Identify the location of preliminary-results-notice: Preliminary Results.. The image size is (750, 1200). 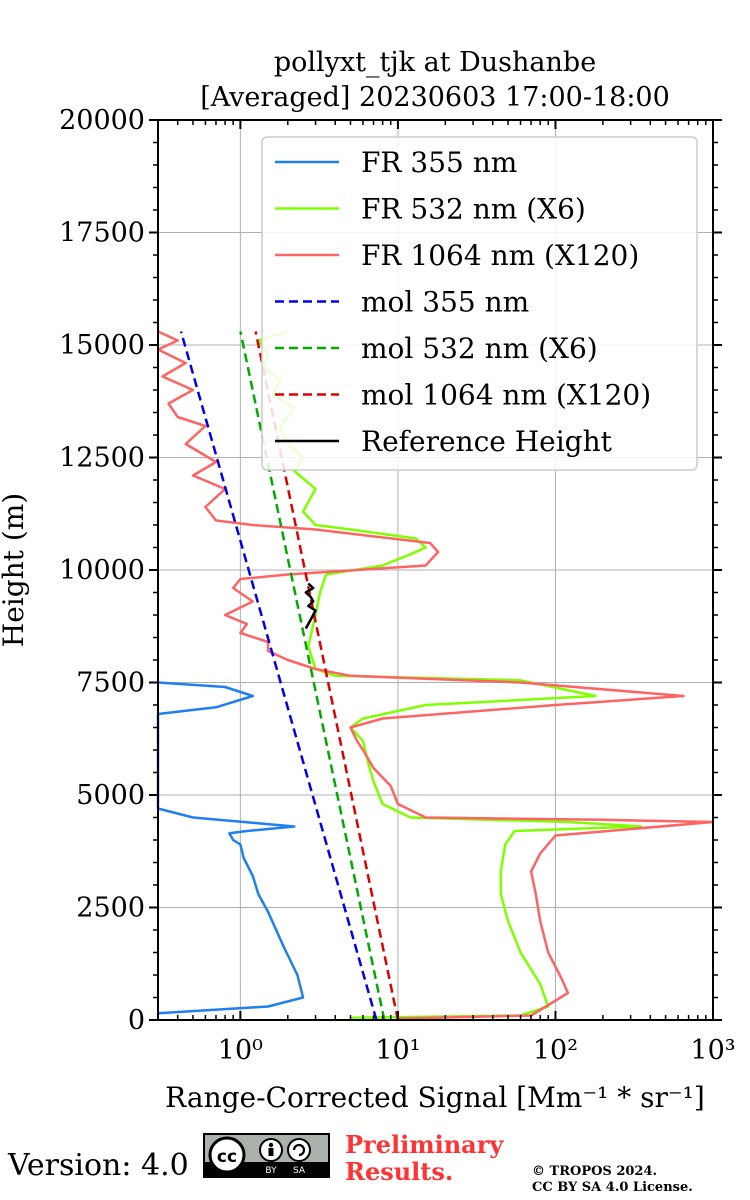
(424, 1158).